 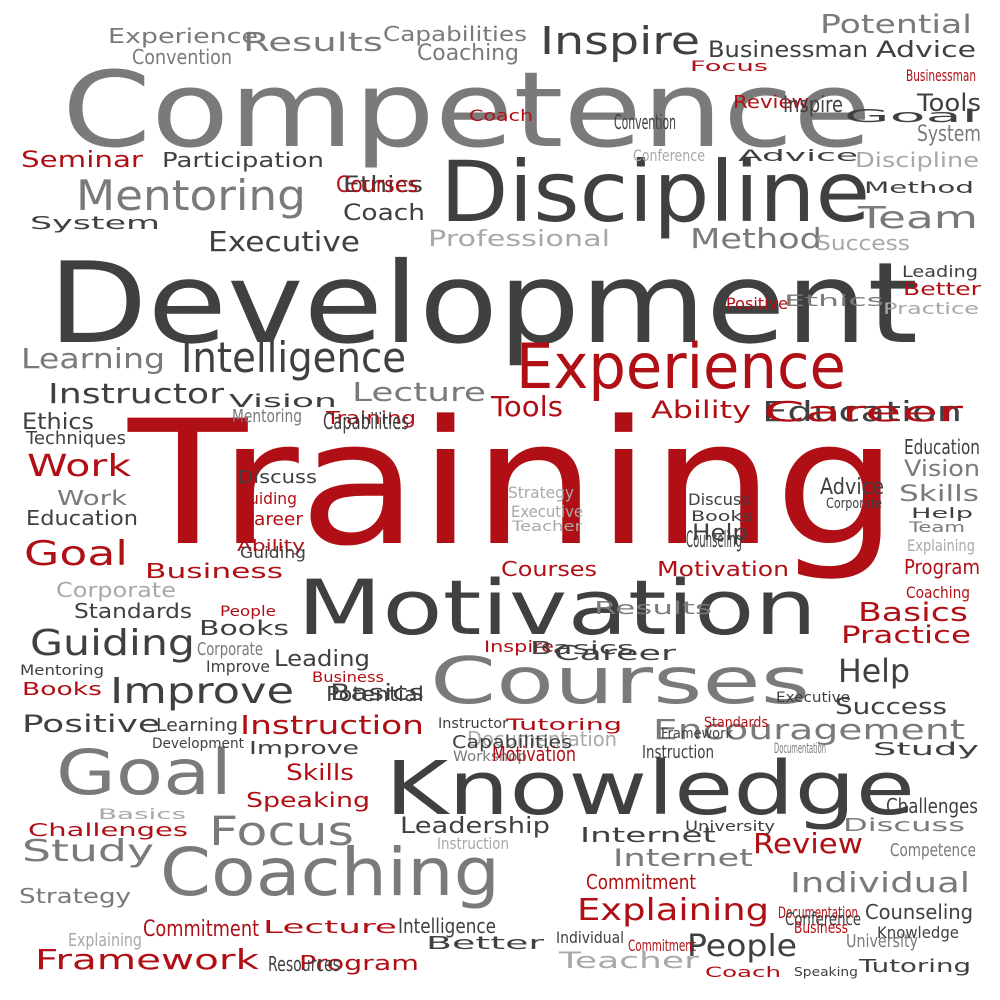 What do you see at coordinates (771, 102) in the screenshot?
I see `word-review: Review` at bounding box center [771, 102].